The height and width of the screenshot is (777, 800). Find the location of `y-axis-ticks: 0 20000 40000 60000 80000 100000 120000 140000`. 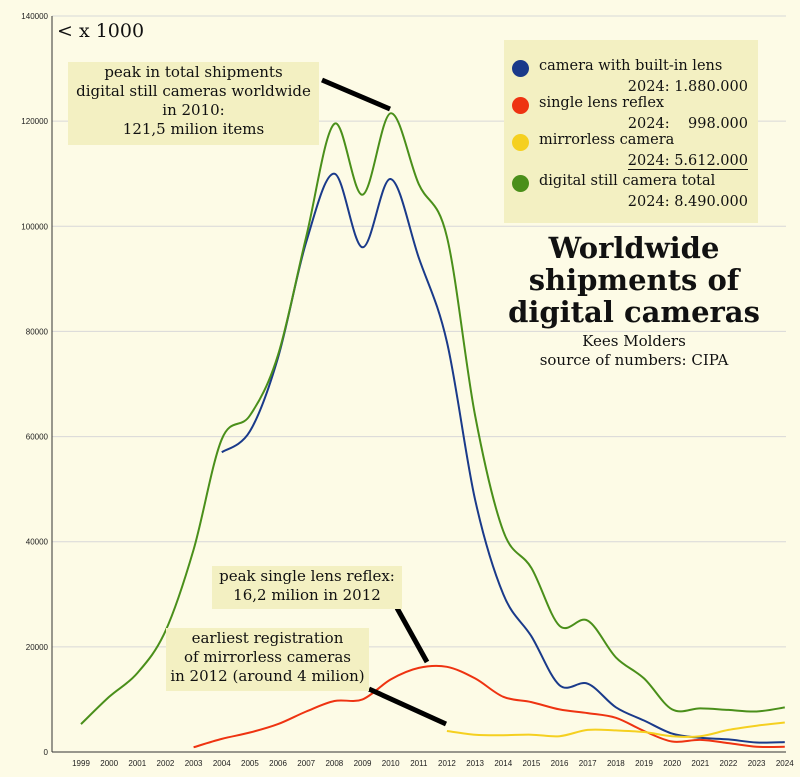

y-axis-ticks: 0 20000 40000 60000 80000 100000 120000 140000 is located at coordinates (34, 384).